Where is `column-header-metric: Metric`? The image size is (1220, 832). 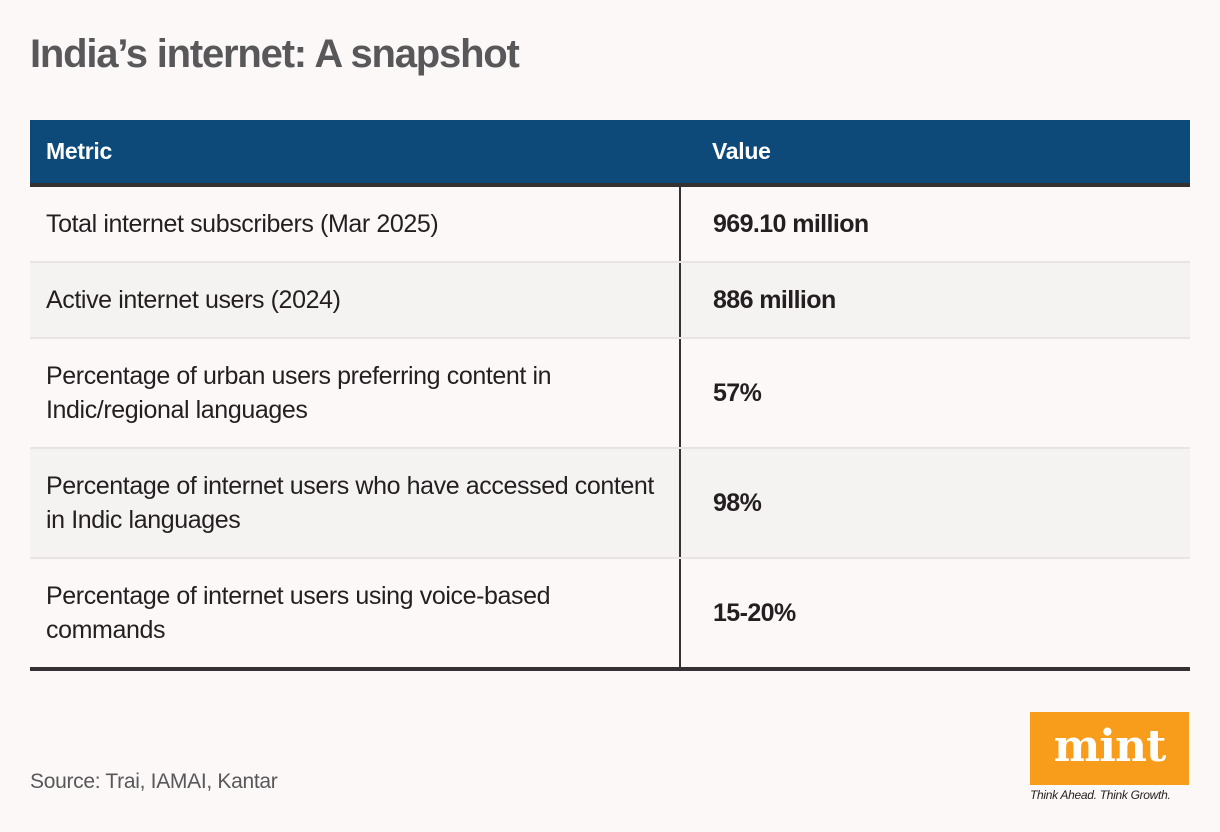 column-header-metric: Metric is located at coordinates (355, 153).